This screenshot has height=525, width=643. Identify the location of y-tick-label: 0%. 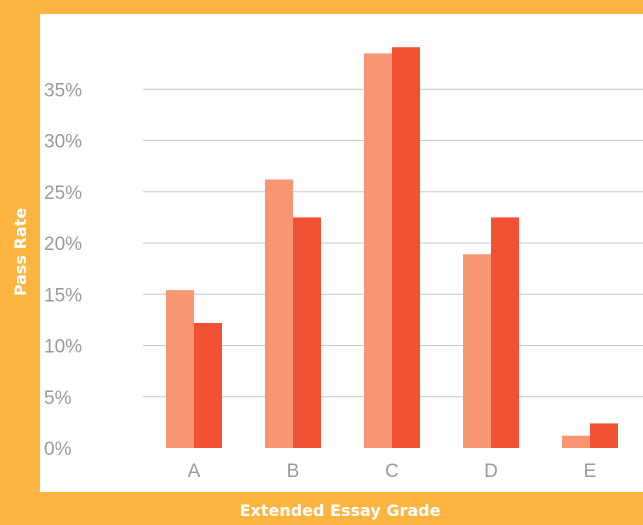
(58, 449).